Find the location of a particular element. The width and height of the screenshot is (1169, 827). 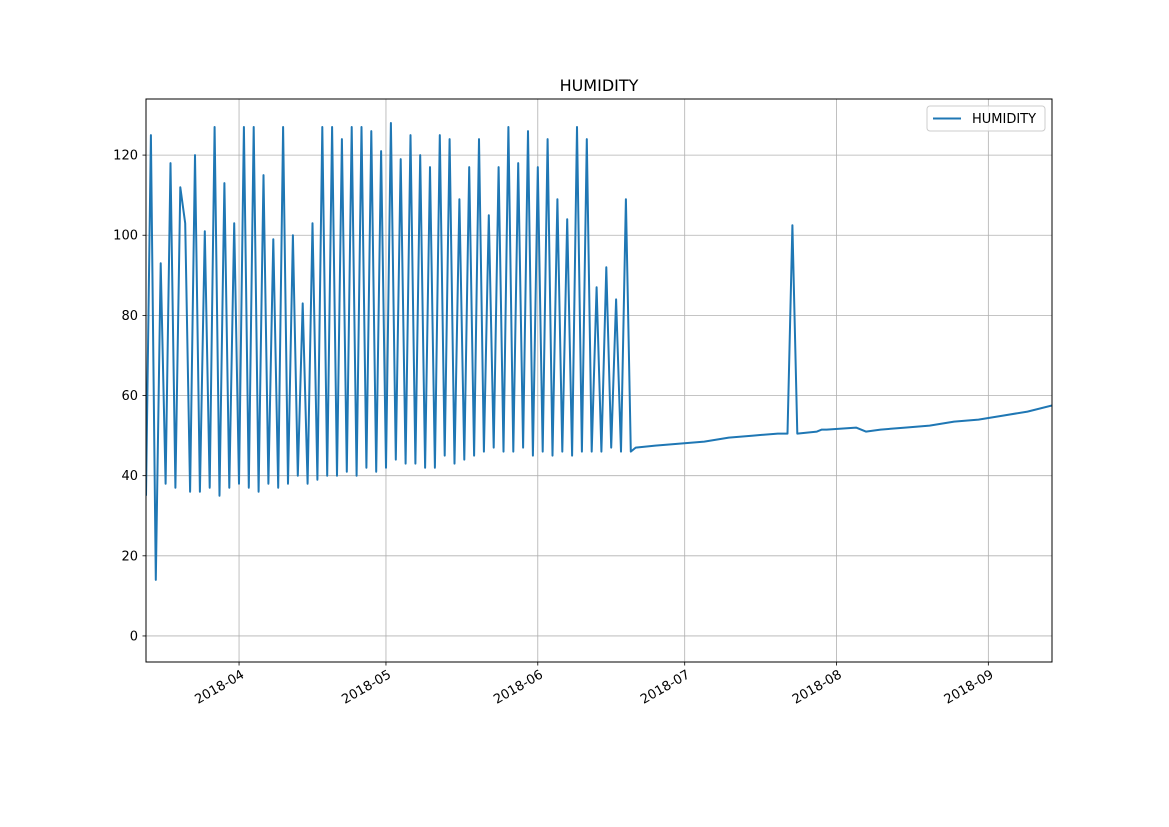

y-tick-label: 60 is located at coordinates (129, 396).